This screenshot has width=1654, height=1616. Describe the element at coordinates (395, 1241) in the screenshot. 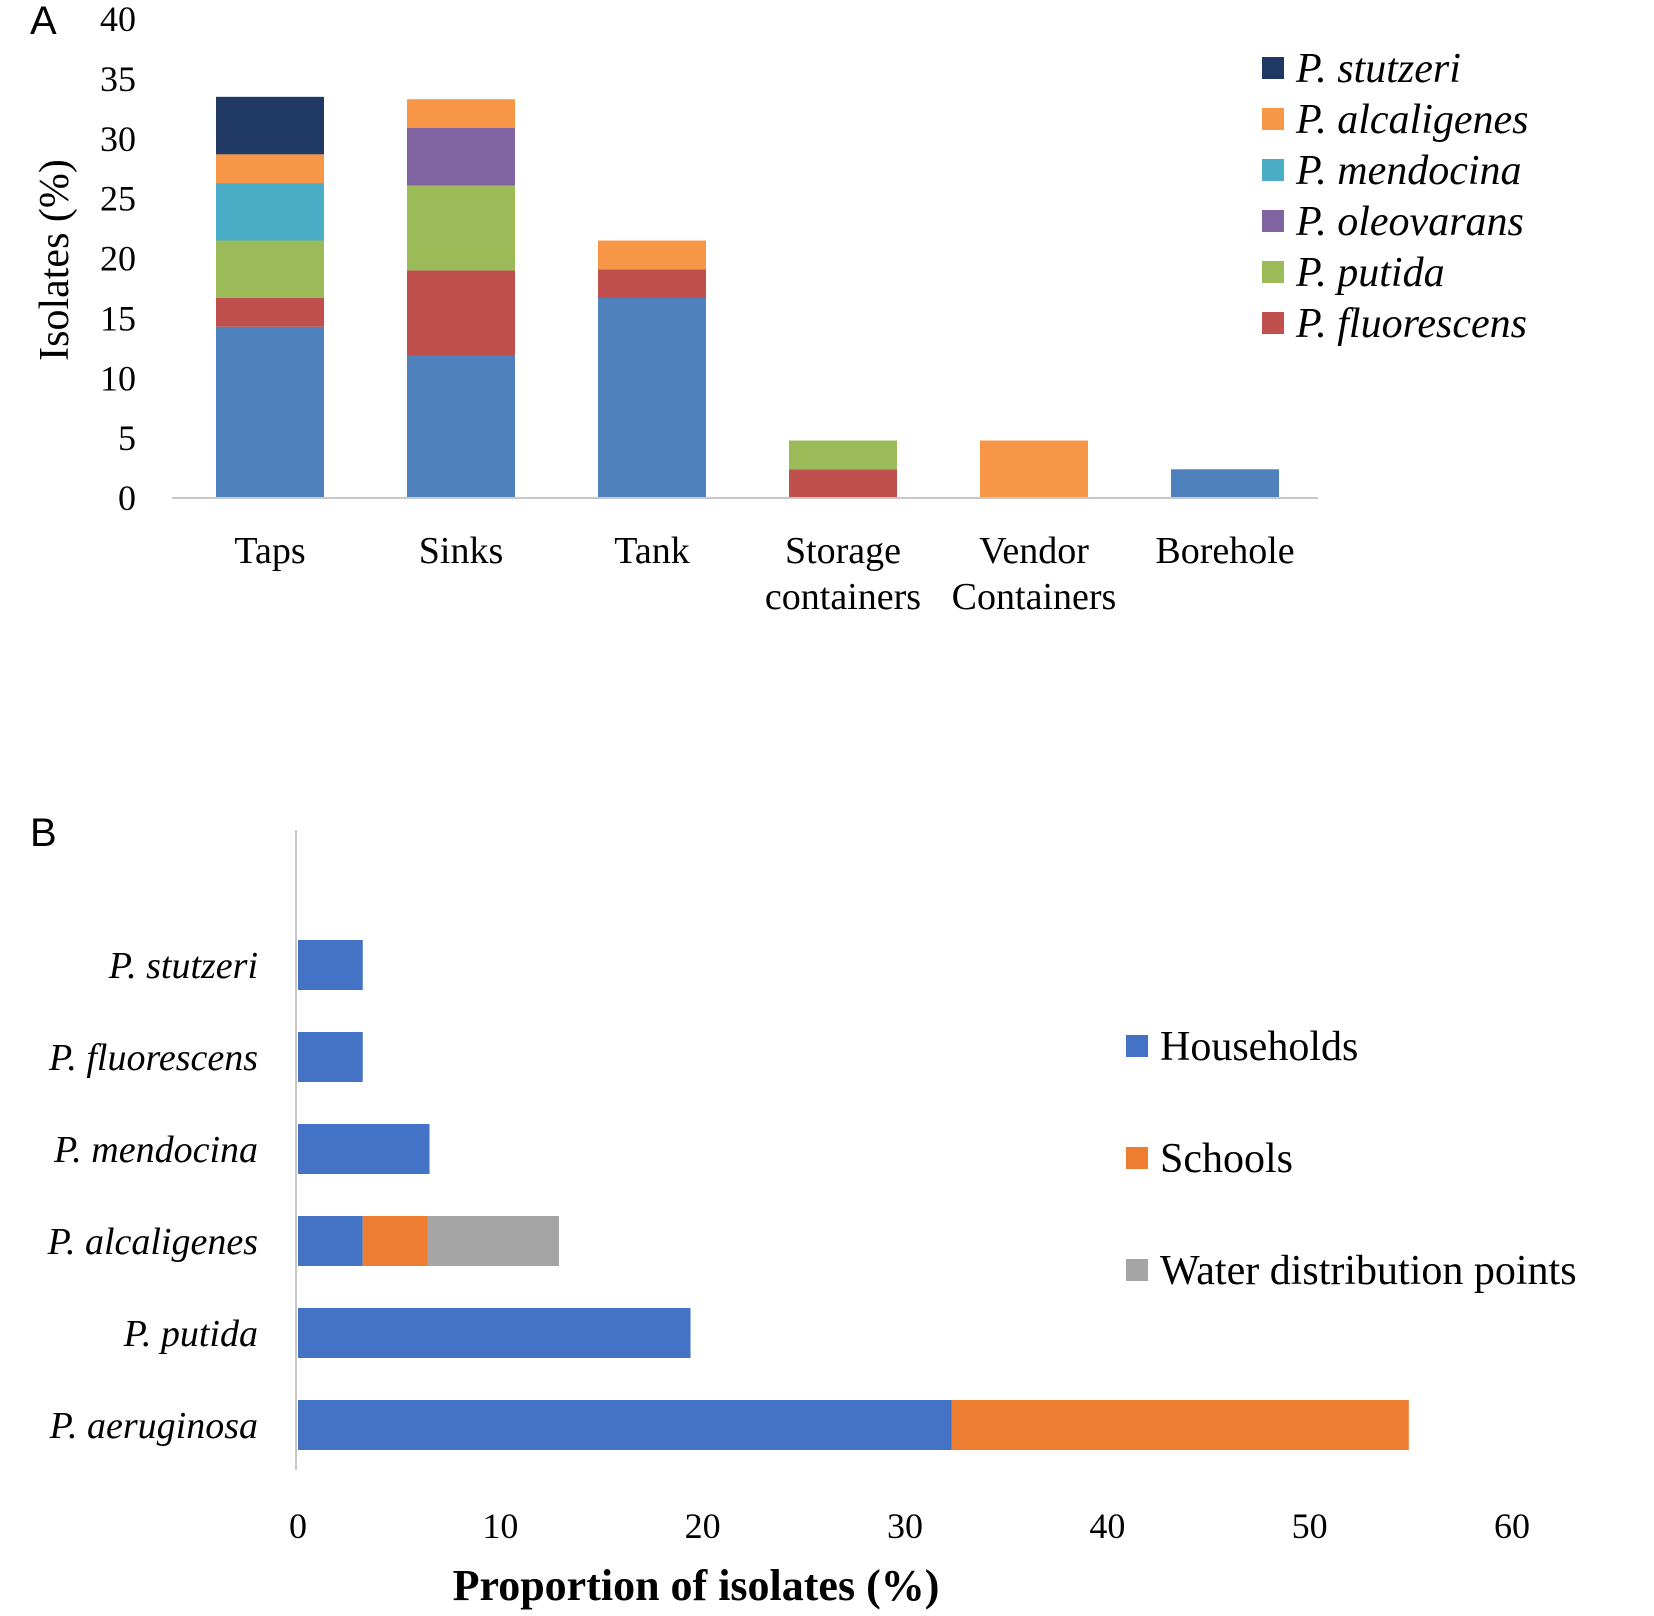

I see `panel-b-bar-p-alcaligenes-schools` at that location.